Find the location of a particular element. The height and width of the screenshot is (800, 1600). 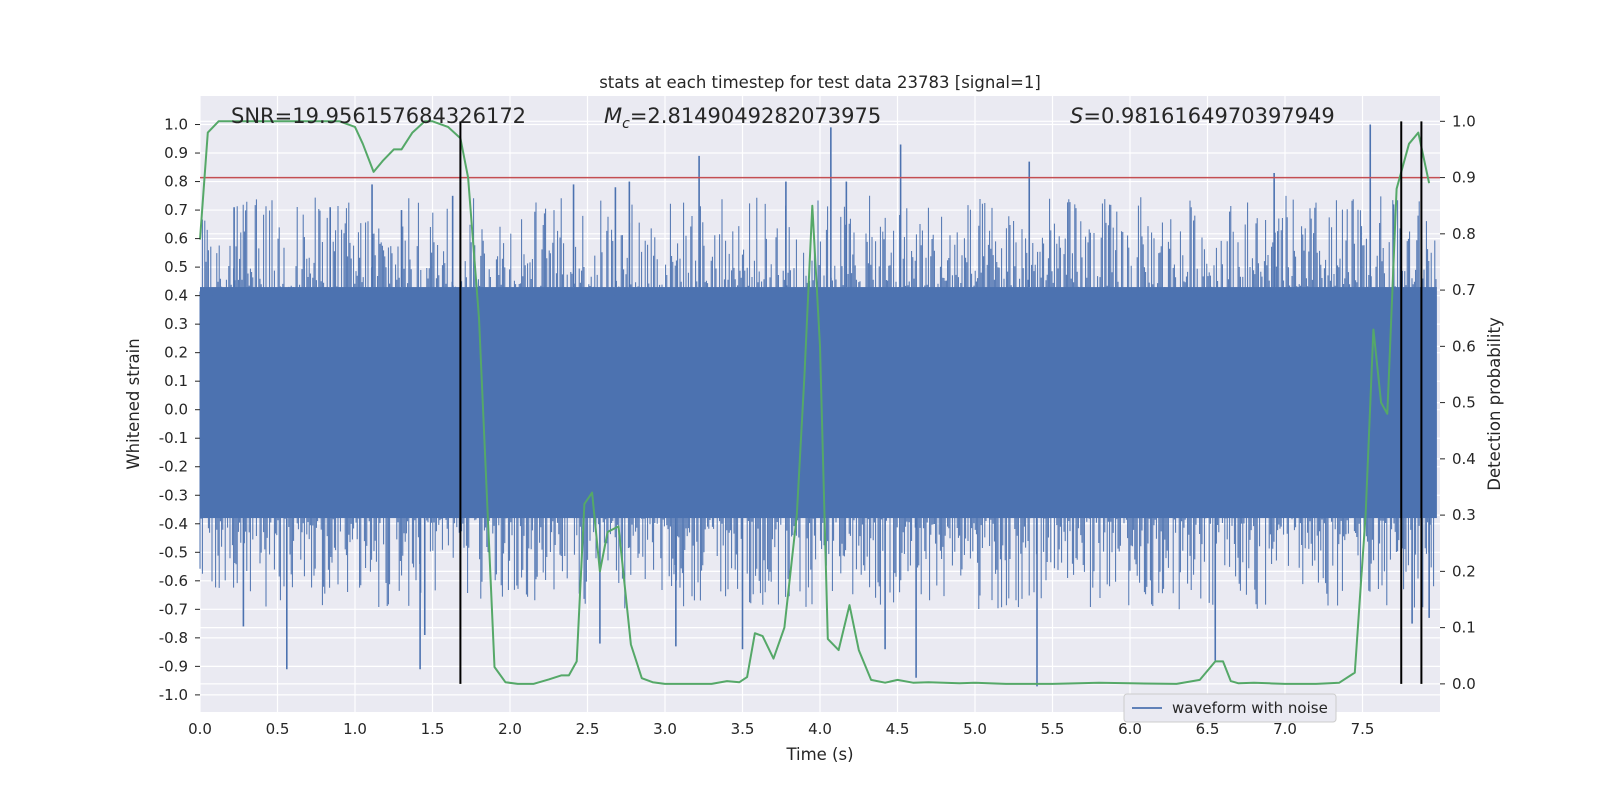

x-tick-label: 0.0 is located at coordinates (200, 729).